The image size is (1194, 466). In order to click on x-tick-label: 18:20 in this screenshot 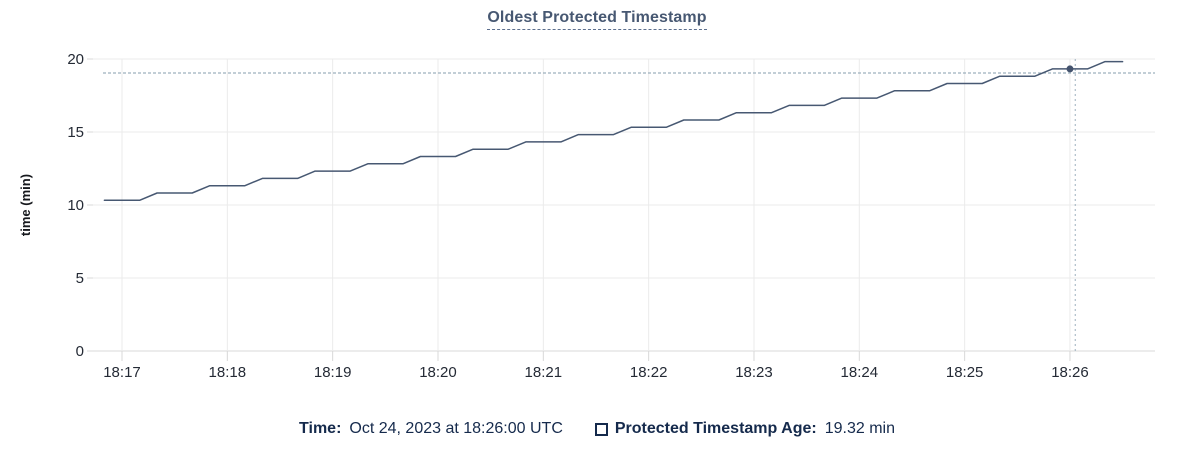, I will do `click(438, 372)`.